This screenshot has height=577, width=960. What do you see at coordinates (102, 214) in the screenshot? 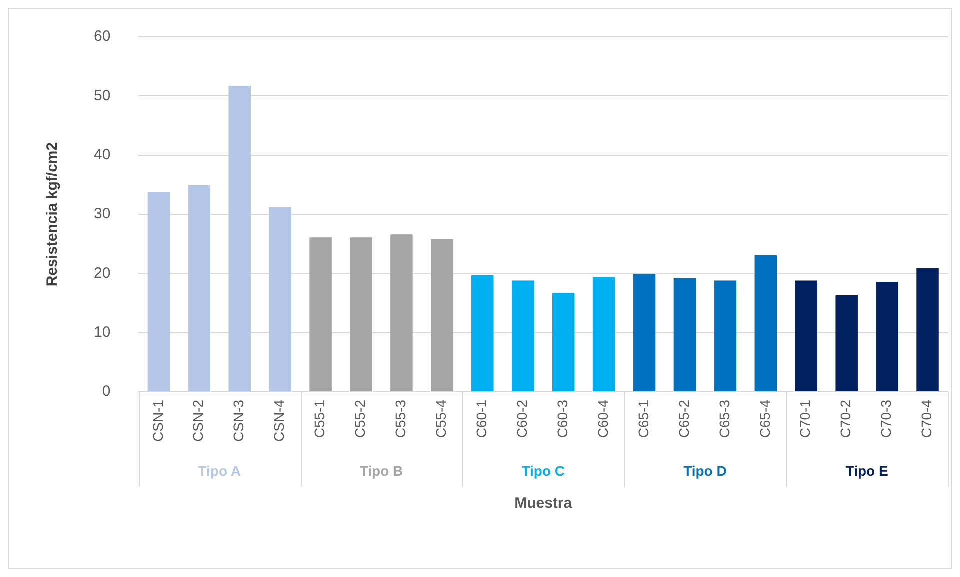
I see `y-tick-label: 30` at bounding box center [102, 214].